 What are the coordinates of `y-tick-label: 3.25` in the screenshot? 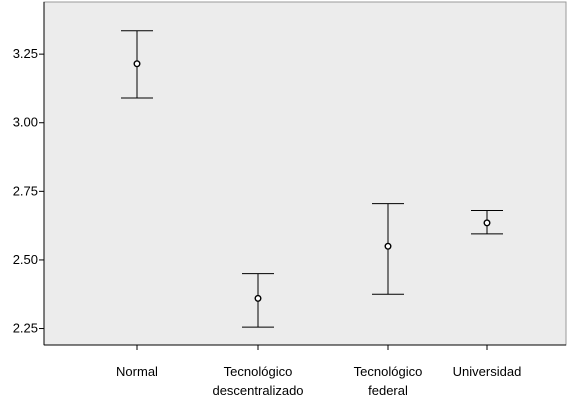 It's located at (25, 53).